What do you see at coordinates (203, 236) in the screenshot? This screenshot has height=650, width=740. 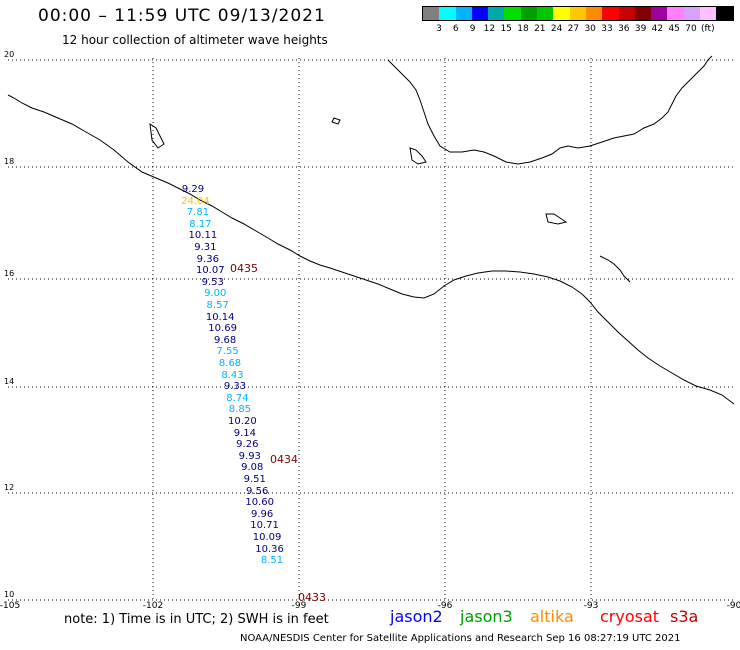 I see `wave-height-value: 10.11` at bounding box center [203, 236].